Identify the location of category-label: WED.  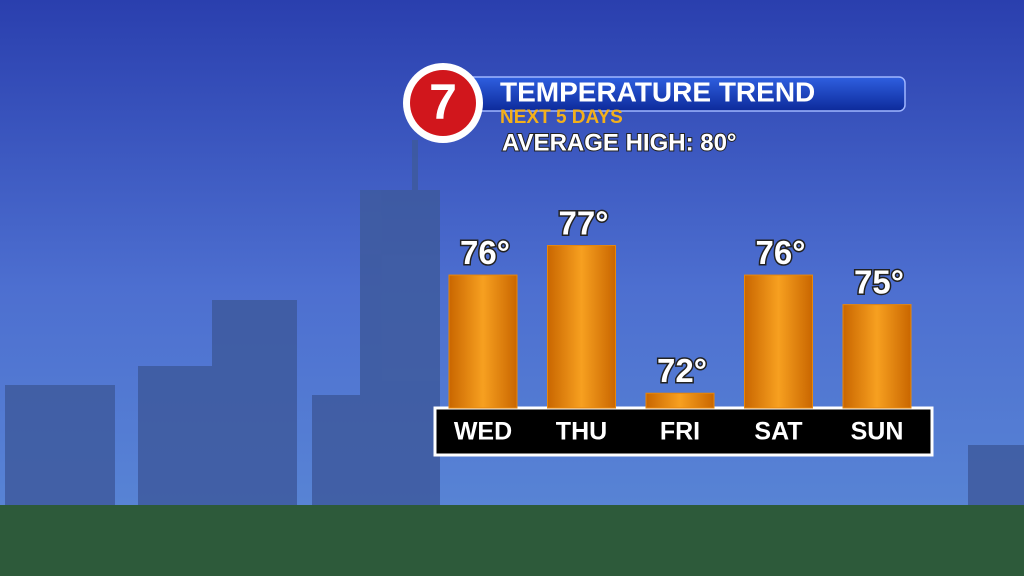
(483, 432).